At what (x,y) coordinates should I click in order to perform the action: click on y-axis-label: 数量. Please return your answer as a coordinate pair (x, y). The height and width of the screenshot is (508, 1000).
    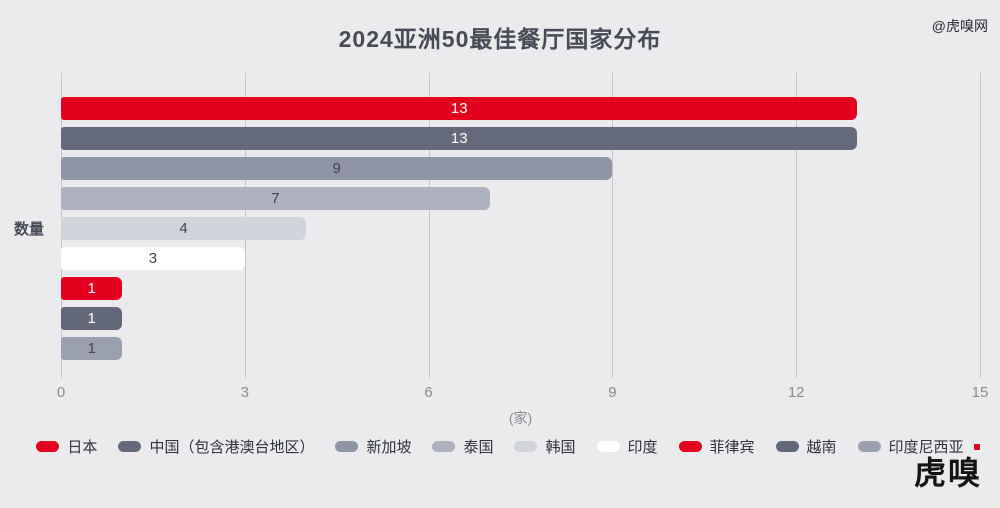
    Looking at the image, I should click on (29, 229).